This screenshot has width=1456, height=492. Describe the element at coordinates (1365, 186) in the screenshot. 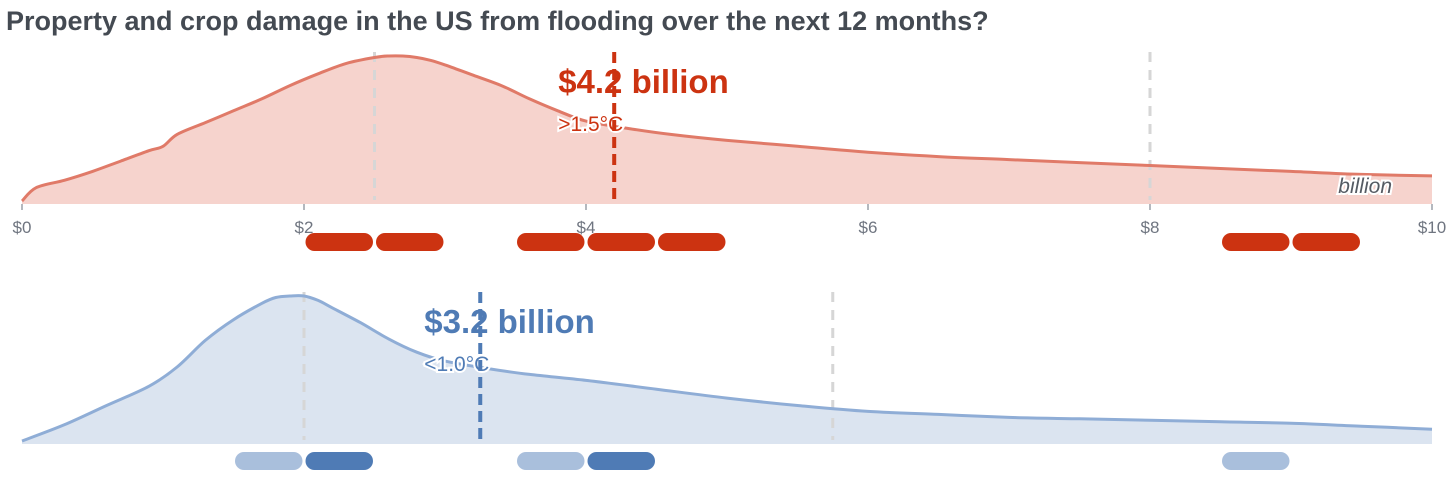

I see `unit-label: billion` at that location.